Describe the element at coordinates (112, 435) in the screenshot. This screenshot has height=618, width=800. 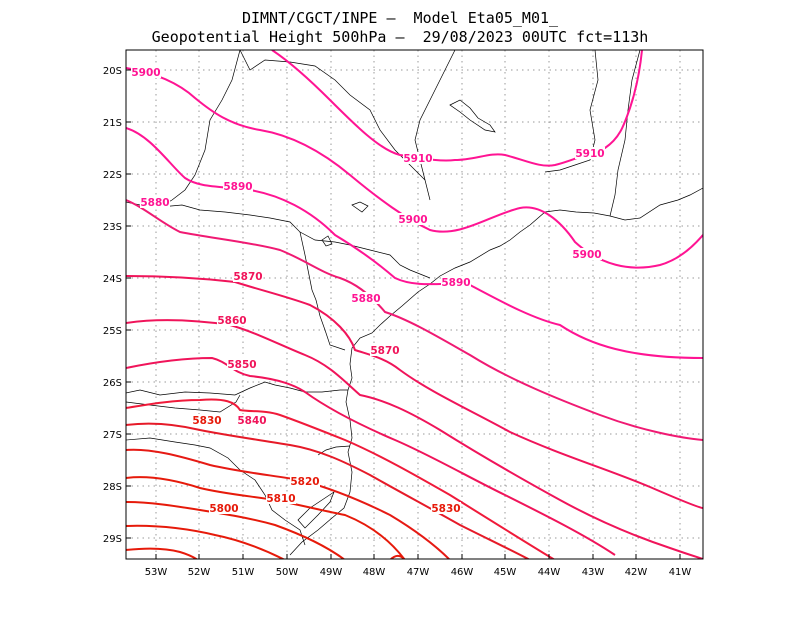
I see `lat-tick-label: 27S` at that location.